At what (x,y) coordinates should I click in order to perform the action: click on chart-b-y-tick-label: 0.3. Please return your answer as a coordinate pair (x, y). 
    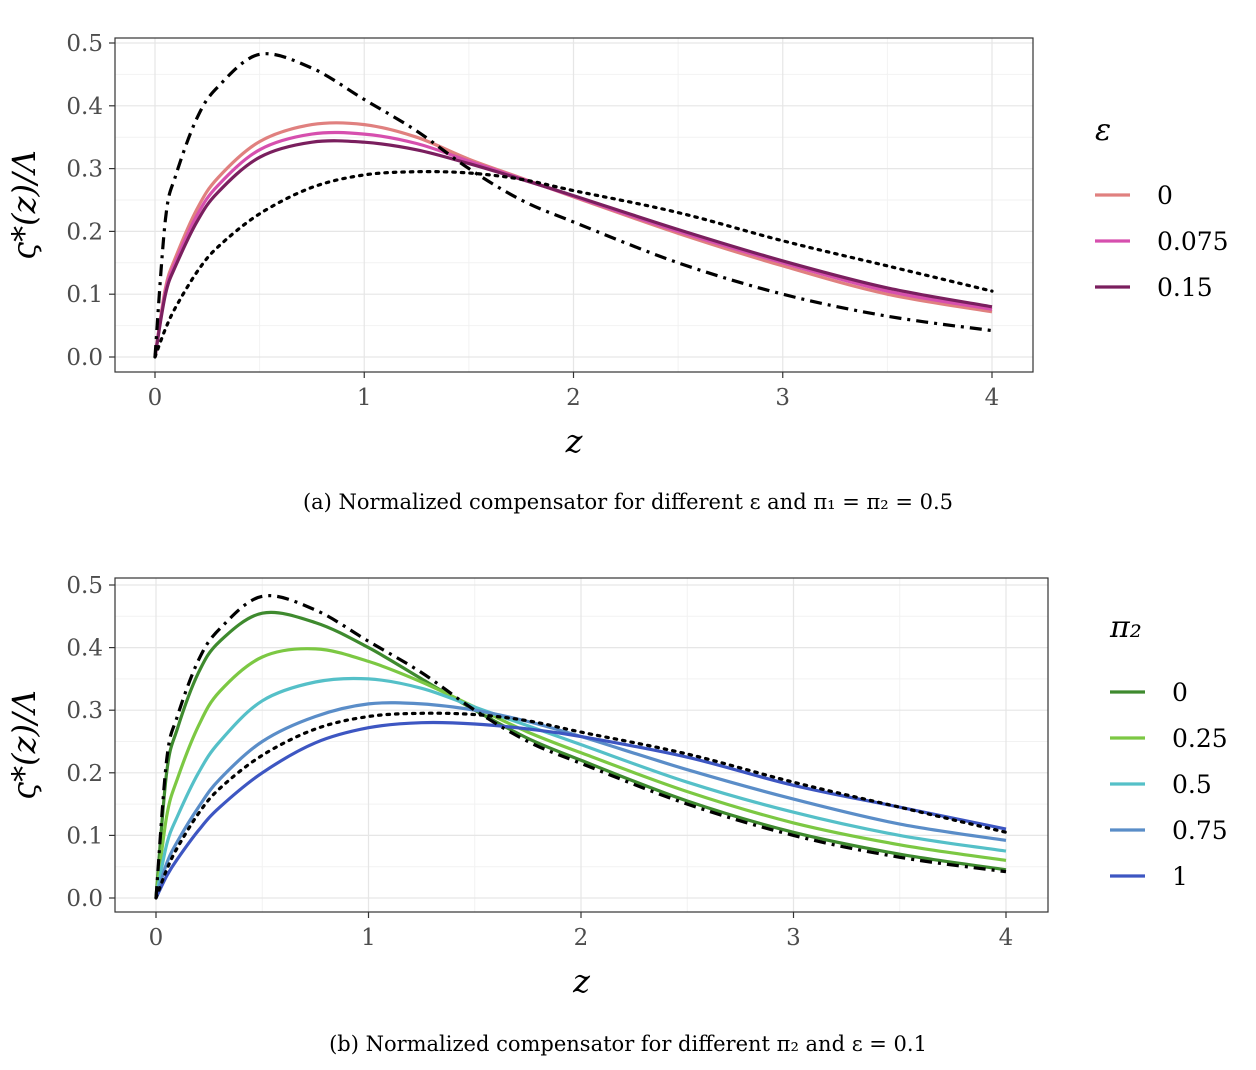
    Looking at the image, I should click on (84, 711).